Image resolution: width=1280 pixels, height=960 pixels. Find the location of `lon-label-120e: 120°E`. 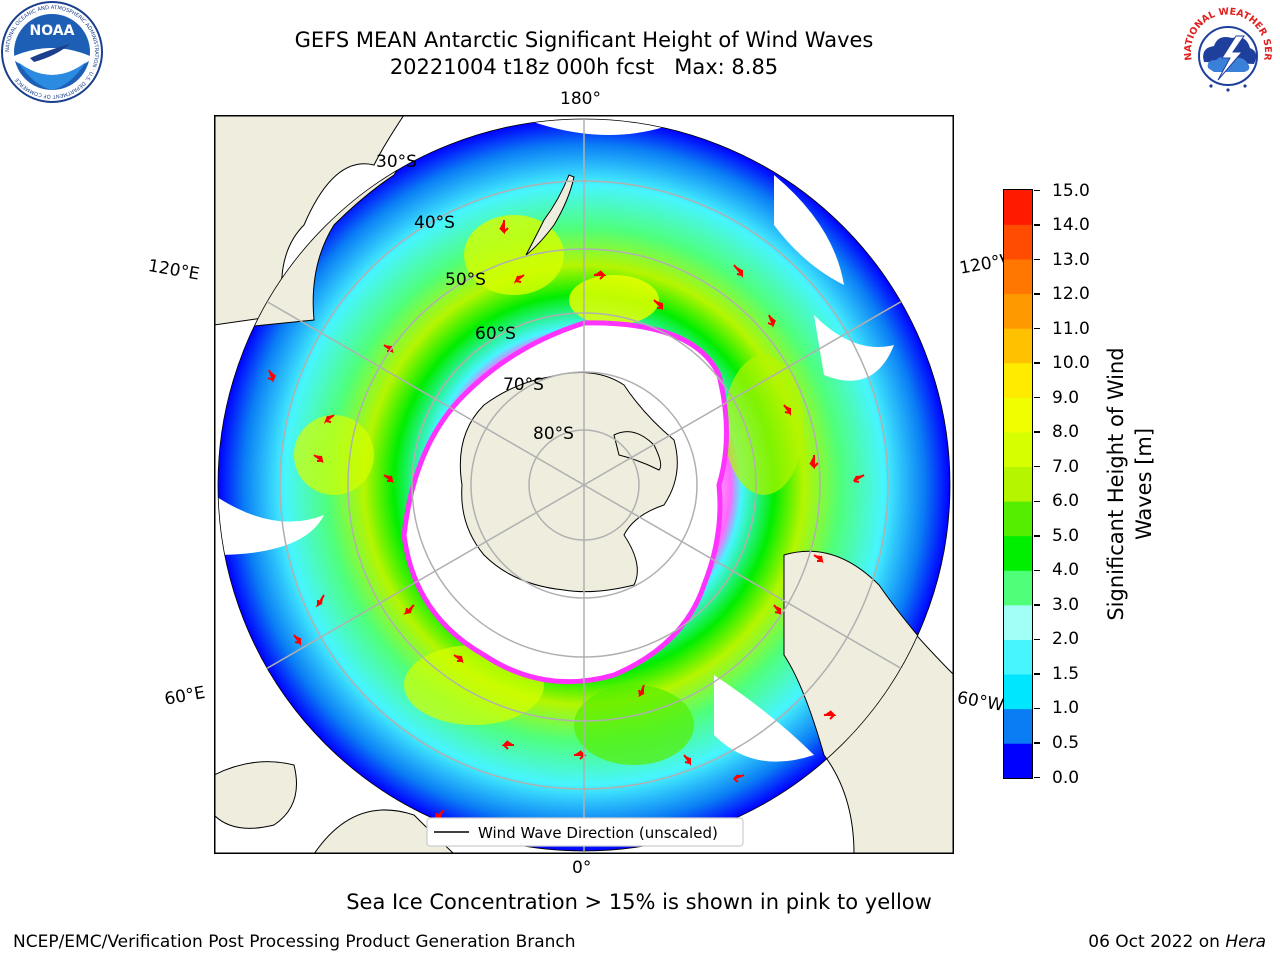

lon-label-120e: 120°E is located at coordinates (173, 270).